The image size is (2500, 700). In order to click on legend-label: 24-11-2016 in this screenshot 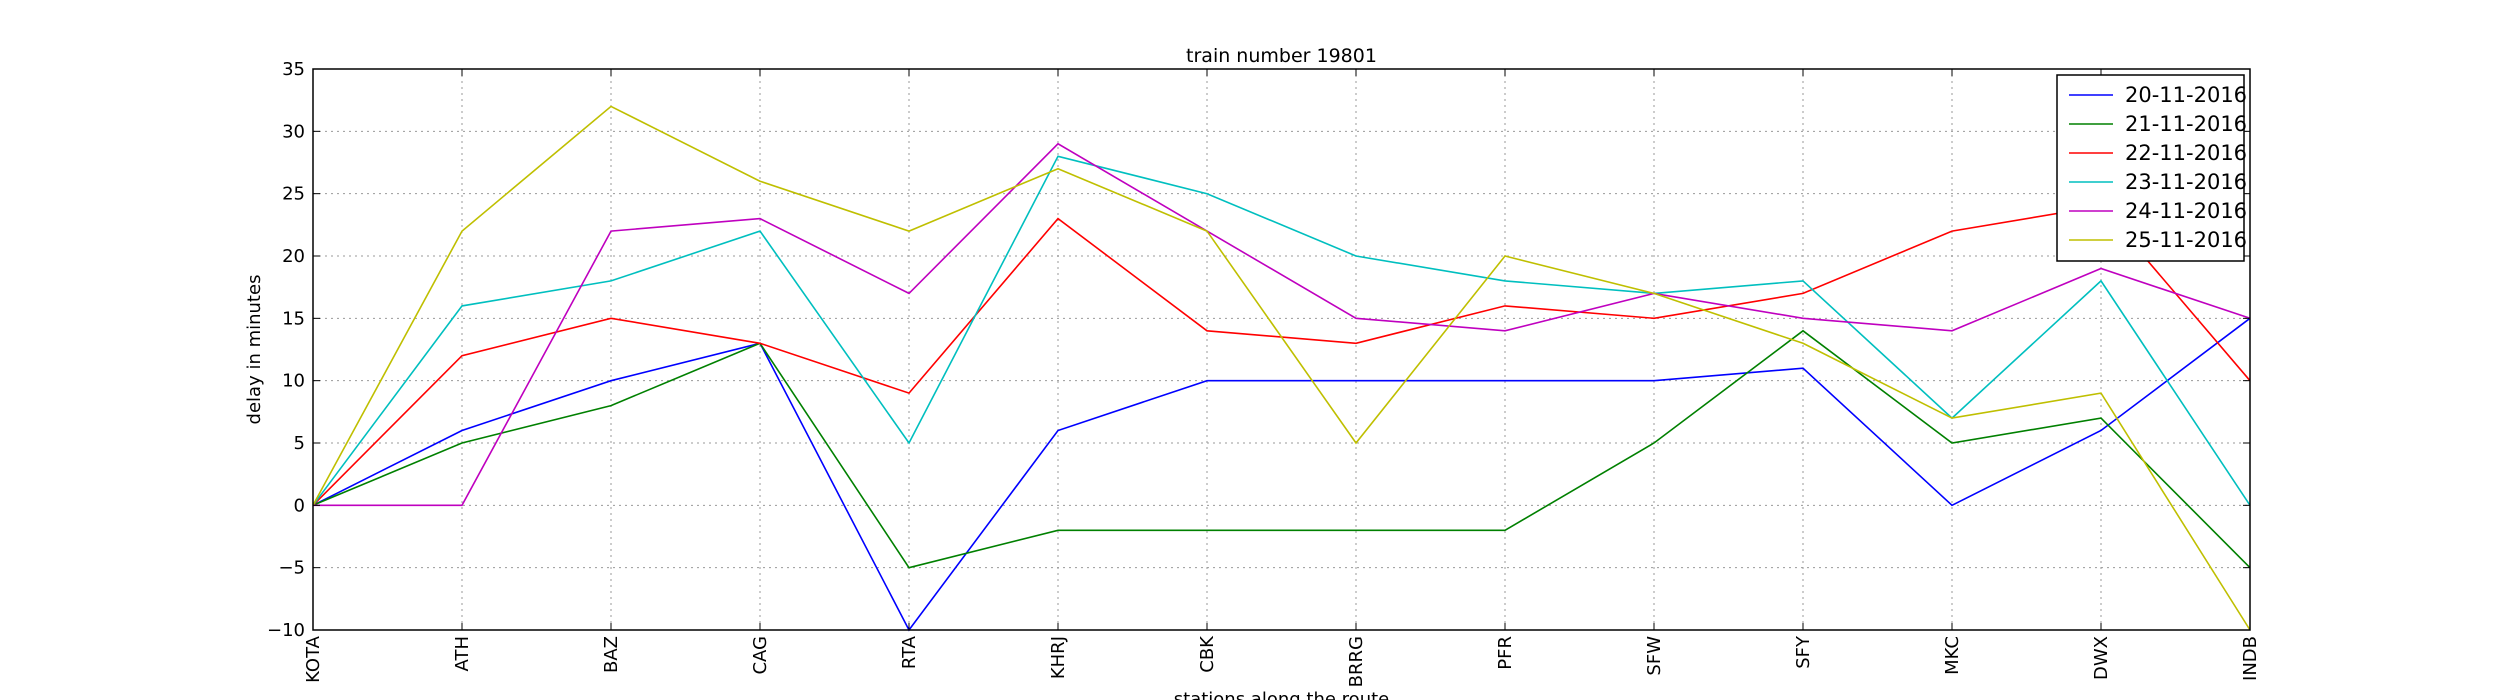, I will do `click(2186, 211)`.